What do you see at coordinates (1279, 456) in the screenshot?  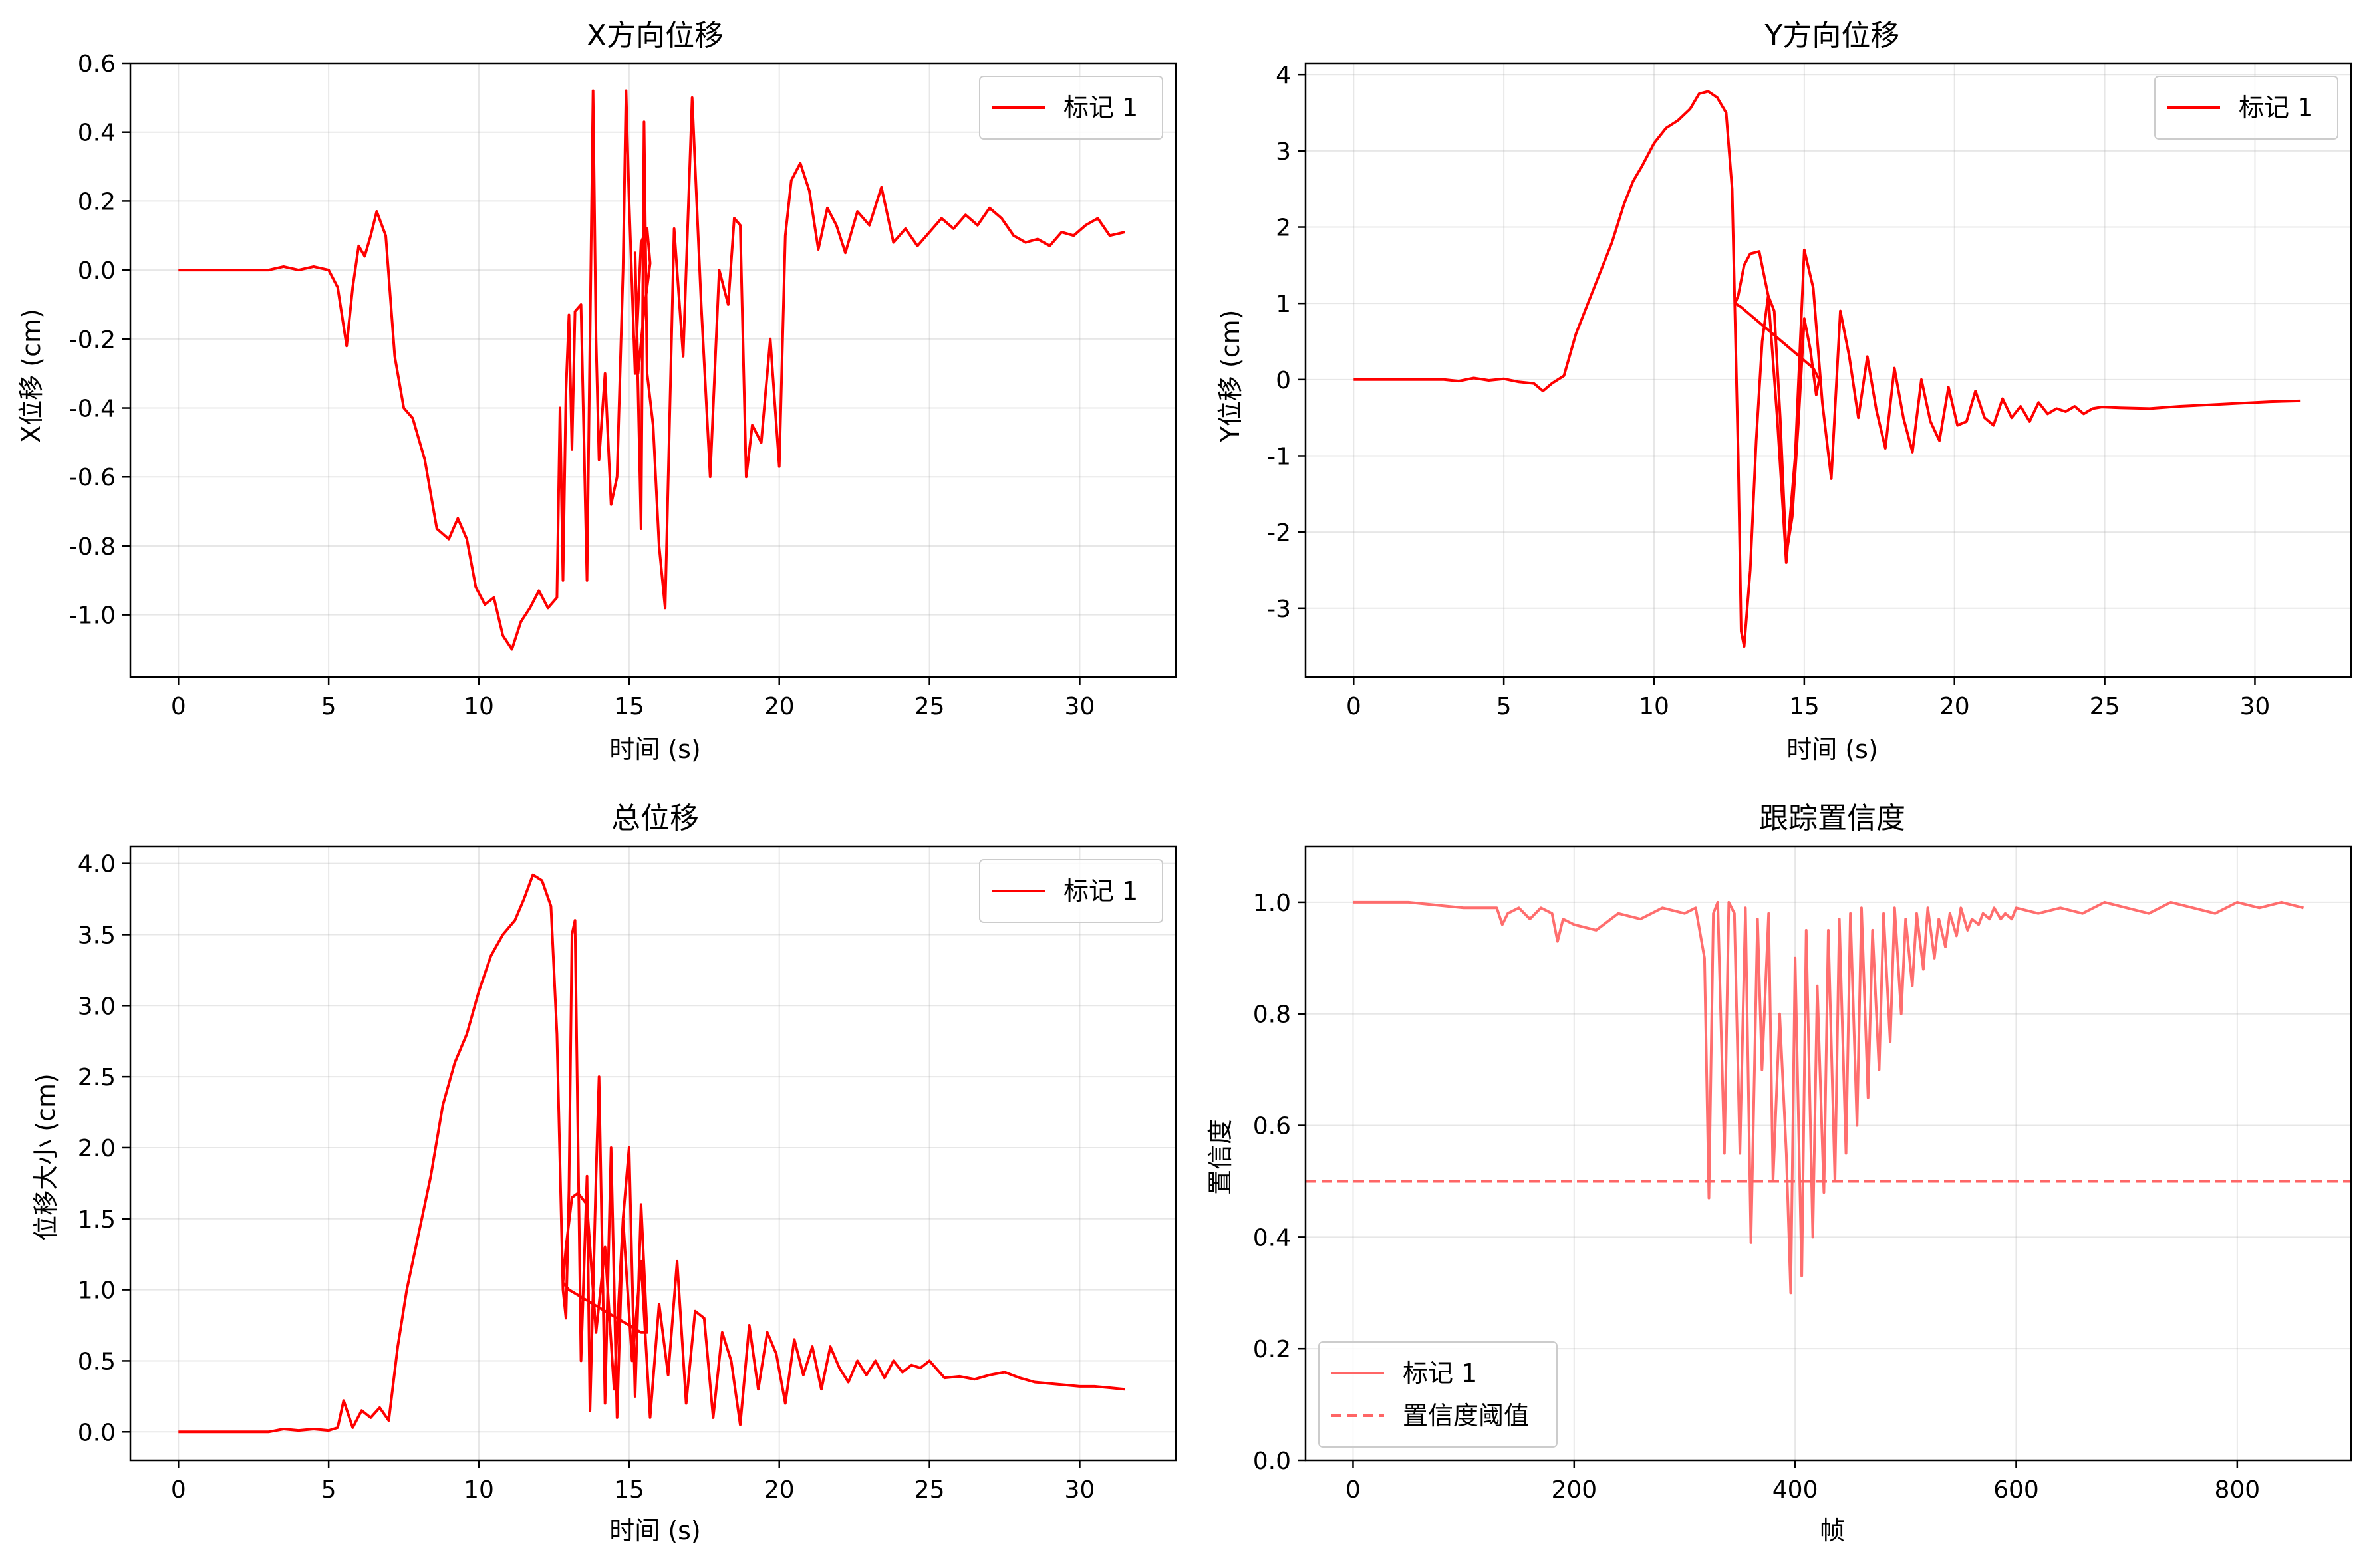 I see `y-tick-label: -1` at bounding box center [1279, 456].